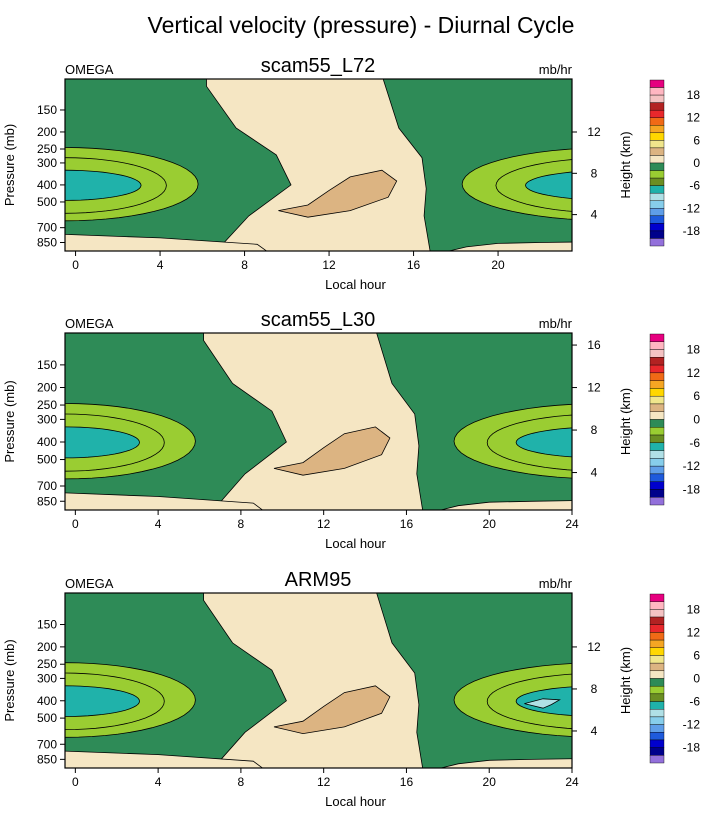 This screenshot has width=722, height=825. What do you see at coordinates (47, 132) in the screenshot?
I see `y-tick-label: 200` at bounding box center [47, 132].